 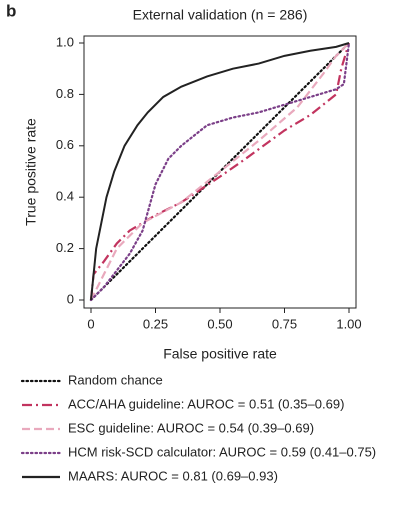 What do you see at coordinates (11, 10) in the screenshot?
I see `panel-label: b` at bounding box center [11, 10].